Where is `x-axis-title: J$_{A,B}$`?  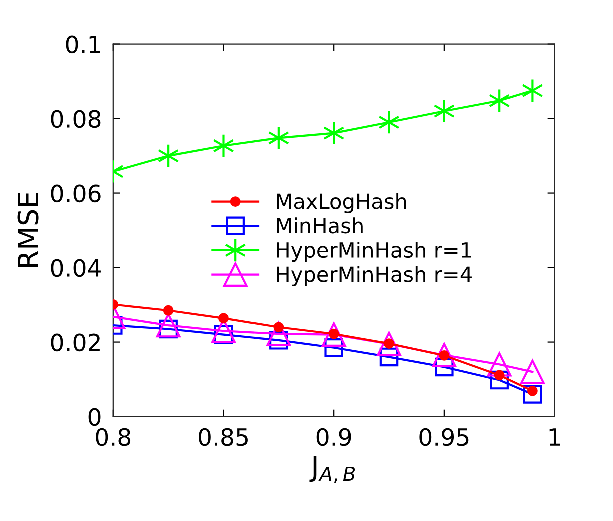 x-axis-title: J$_{A,B}$ is located at coordinates (333, 470).